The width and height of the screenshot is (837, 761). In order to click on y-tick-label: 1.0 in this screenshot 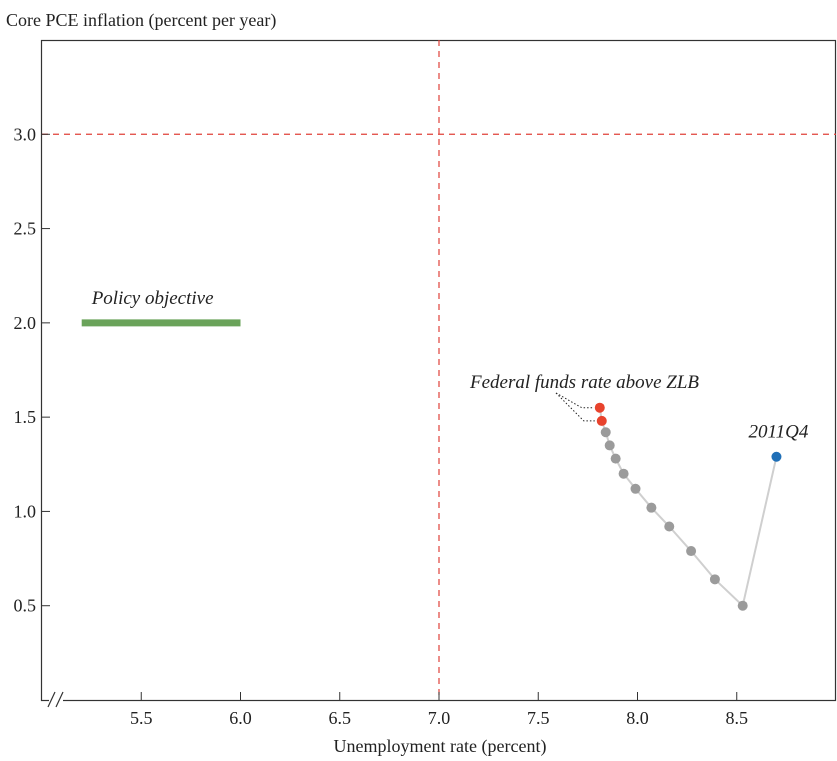, I will do `click(25, 511)`.